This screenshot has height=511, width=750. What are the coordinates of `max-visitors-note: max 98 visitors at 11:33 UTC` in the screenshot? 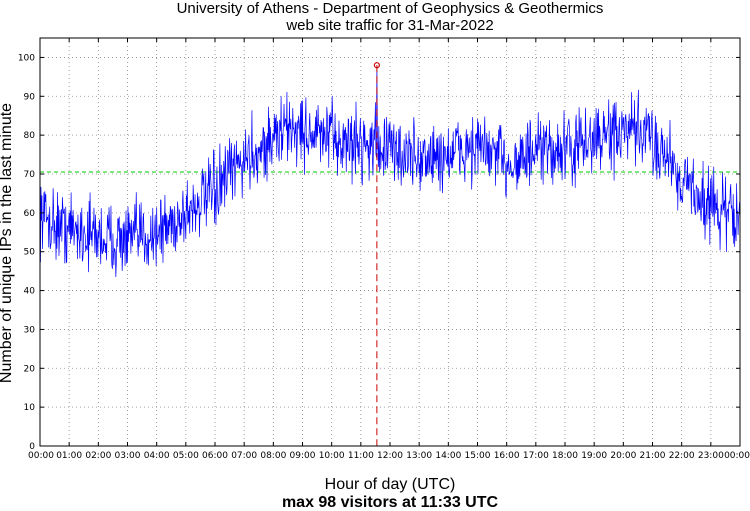 It's located at (390, 502).